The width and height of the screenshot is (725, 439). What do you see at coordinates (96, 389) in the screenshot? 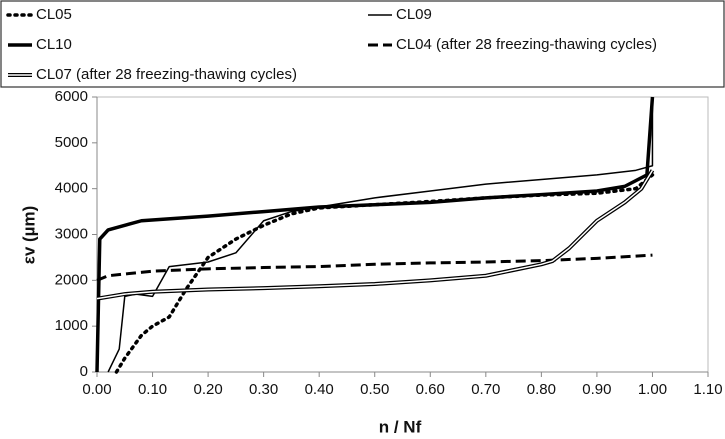
I see `x-tick-label: 0.00` at bounding box center [96, 389].